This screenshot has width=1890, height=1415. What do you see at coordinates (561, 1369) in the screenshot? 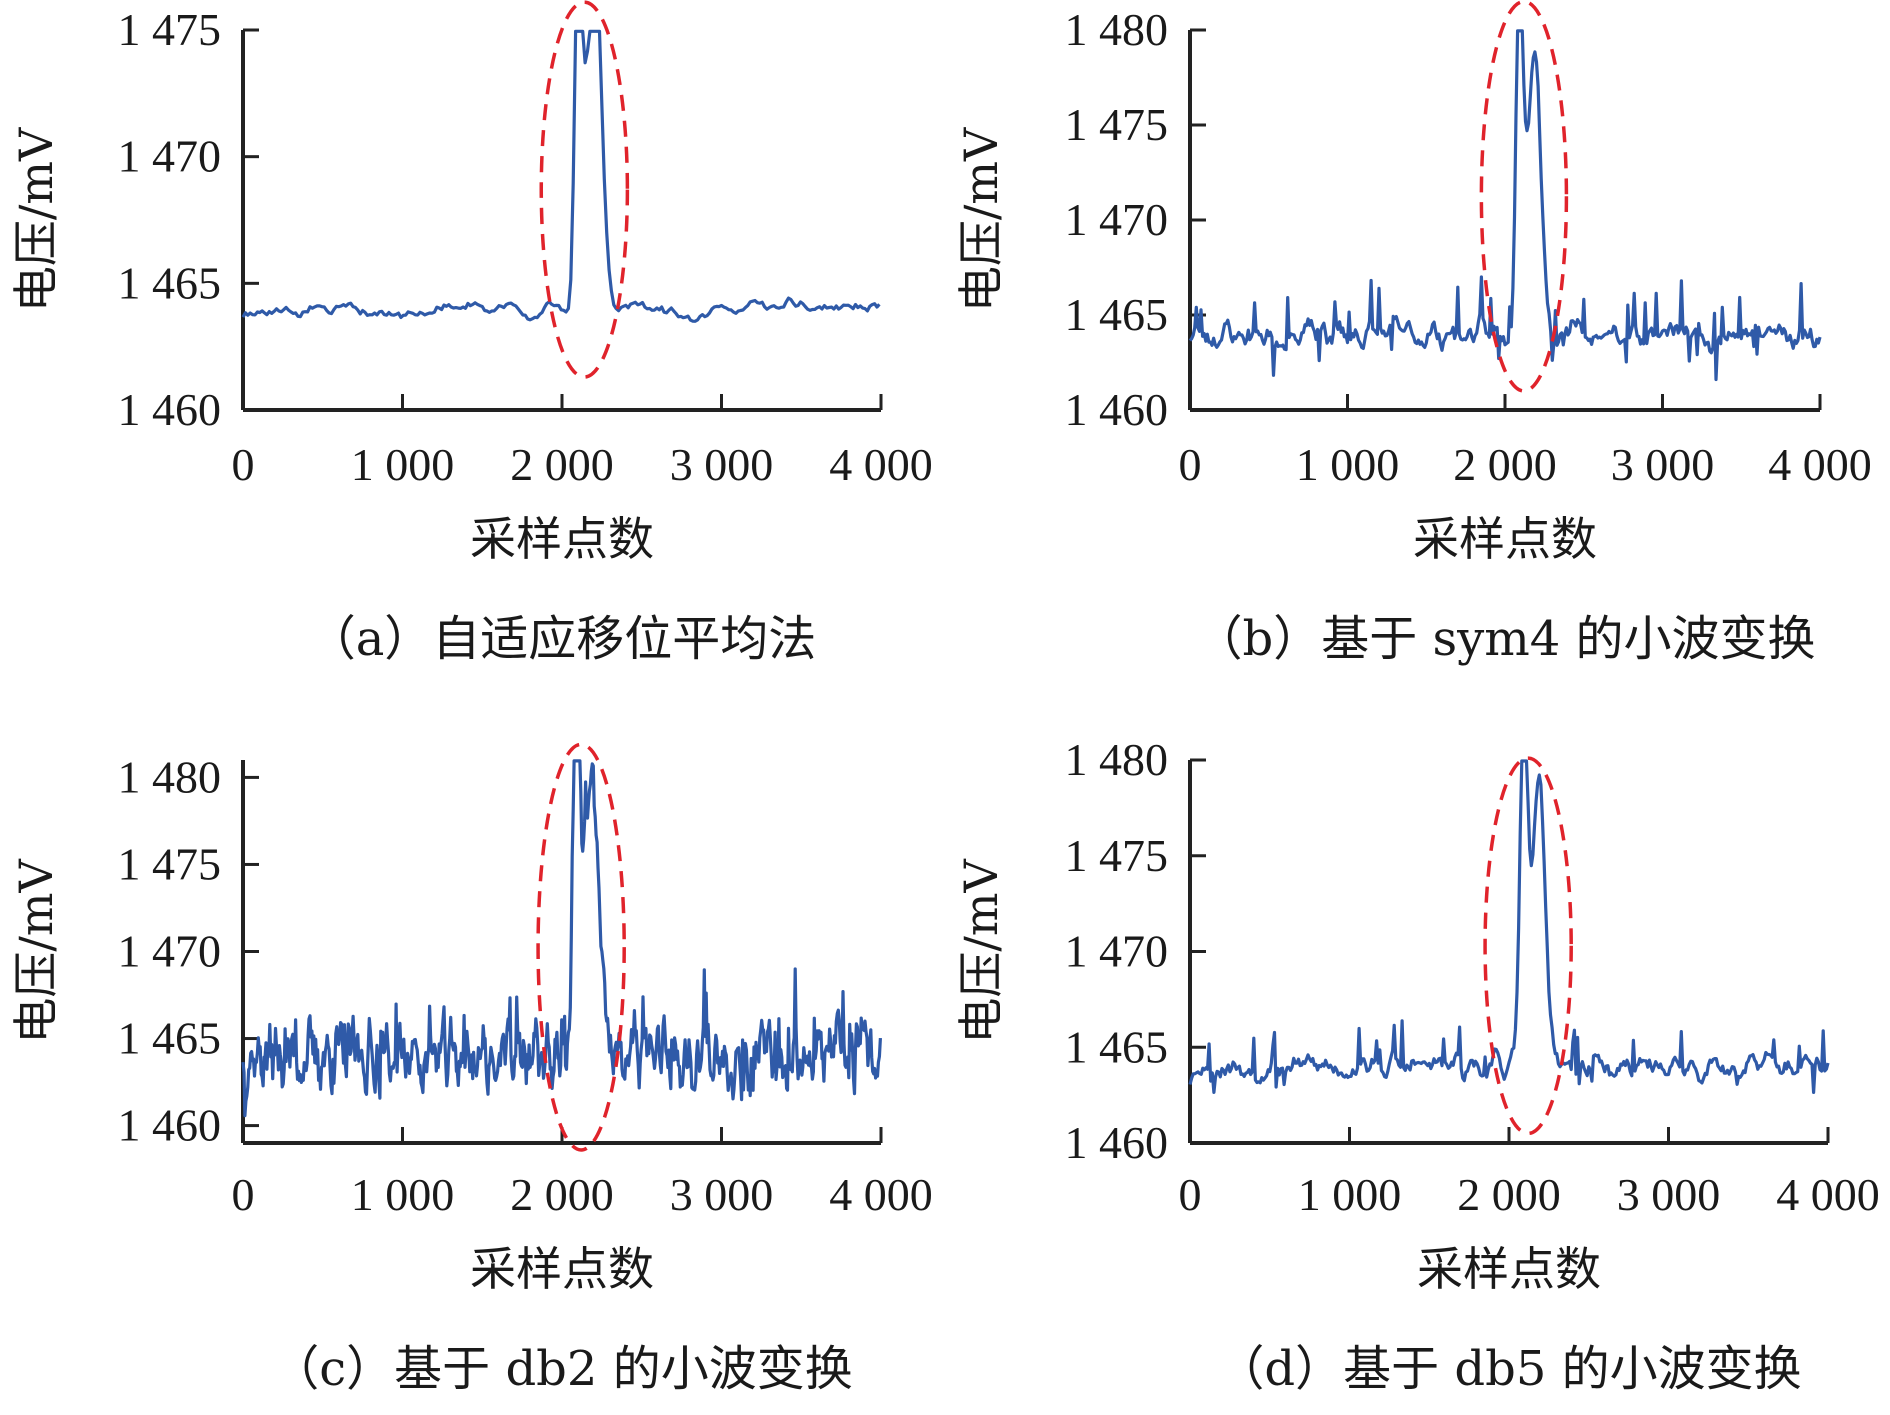
I see `panel-caption: （c）基于 db2 的小波变换` at bounding box center [561, 1369].